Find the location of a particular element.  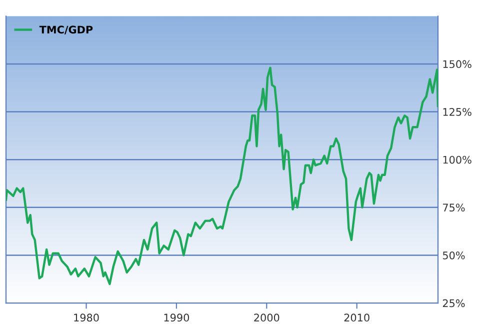

y-tick-label: 25% is located at coordinates (453, 303).